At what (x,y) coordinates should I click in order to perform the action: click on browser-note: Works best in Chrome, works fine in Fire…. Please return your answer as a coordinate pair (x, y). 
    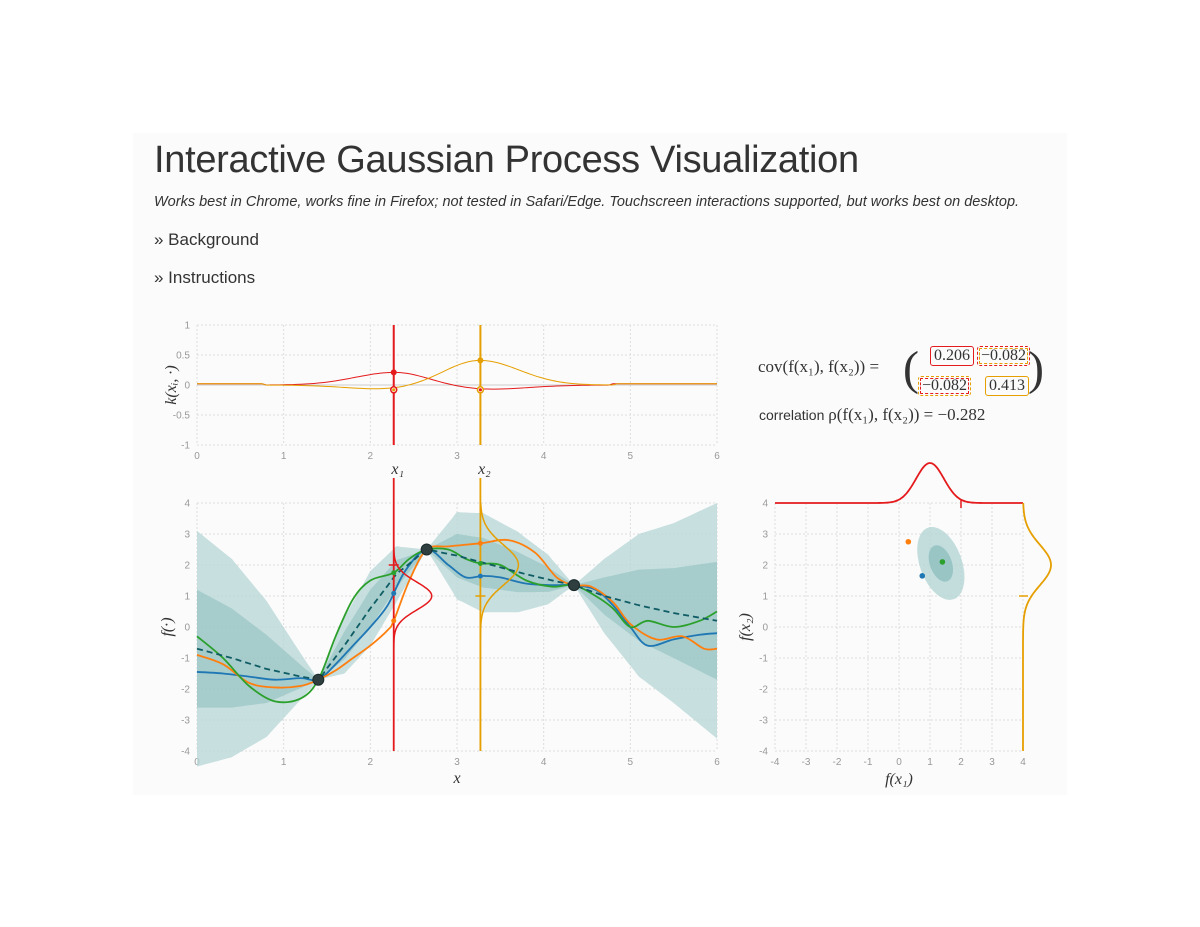
    Looking at the image, I should click on (587, 202).